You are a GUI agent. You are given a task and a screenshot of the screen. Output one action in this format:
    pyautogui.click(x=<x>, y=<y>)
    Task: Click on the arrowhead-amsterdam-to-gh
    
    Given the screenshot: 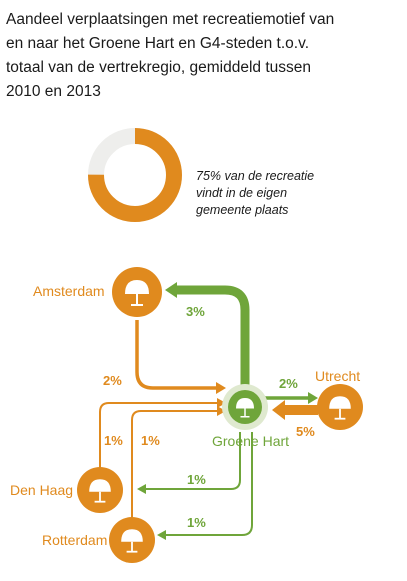 What is the action you would take?
    pyautogui.click(x=221, y=388)
    